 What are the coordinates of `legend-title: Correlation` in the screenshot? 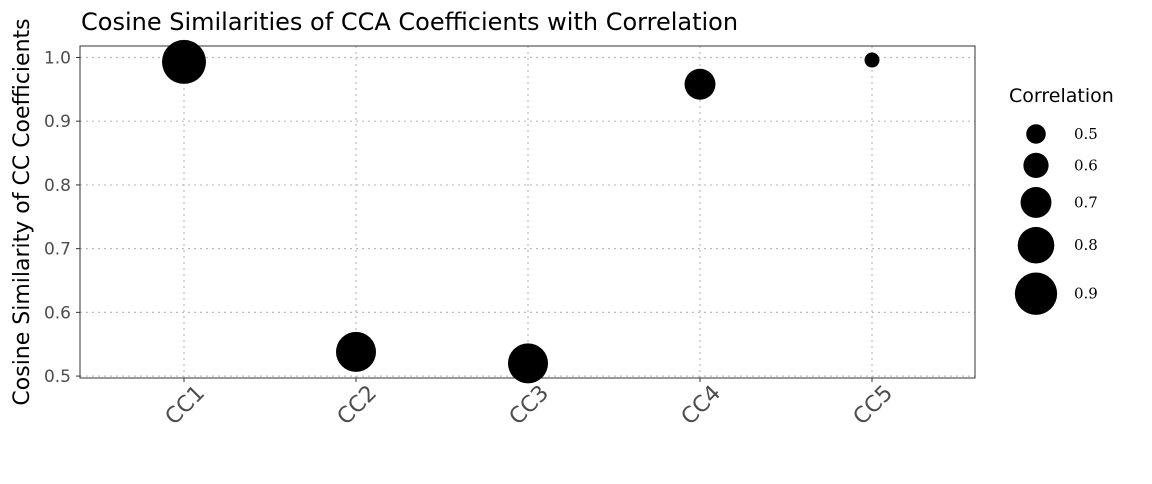 It's located at (1061, 96).